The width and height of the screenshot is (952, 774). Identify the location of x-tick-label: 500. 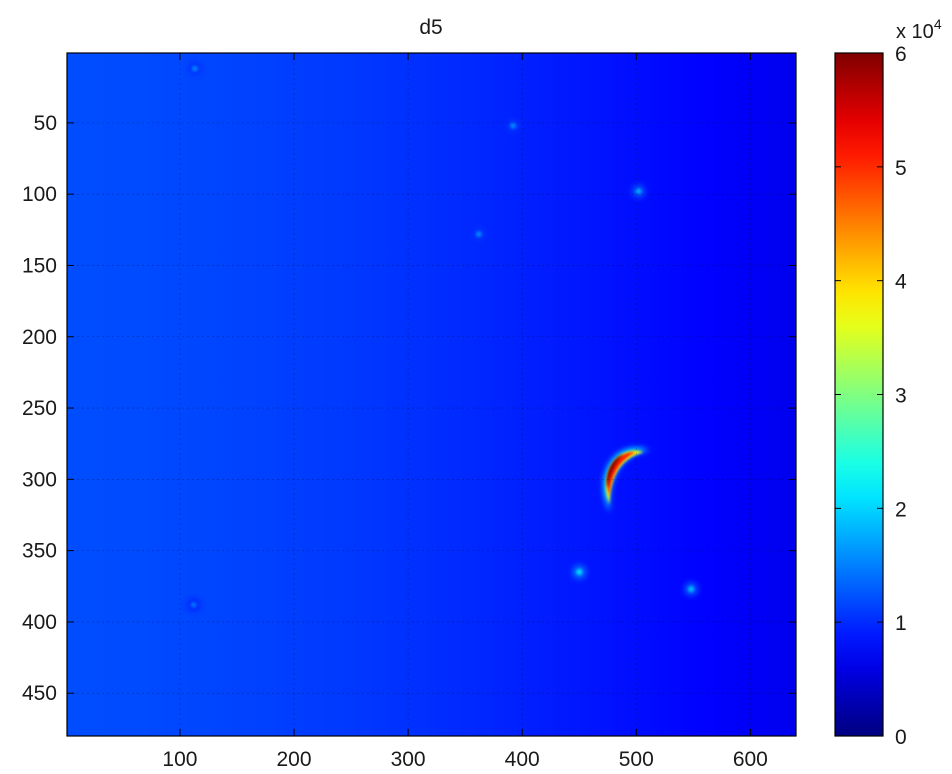
(636, 759).